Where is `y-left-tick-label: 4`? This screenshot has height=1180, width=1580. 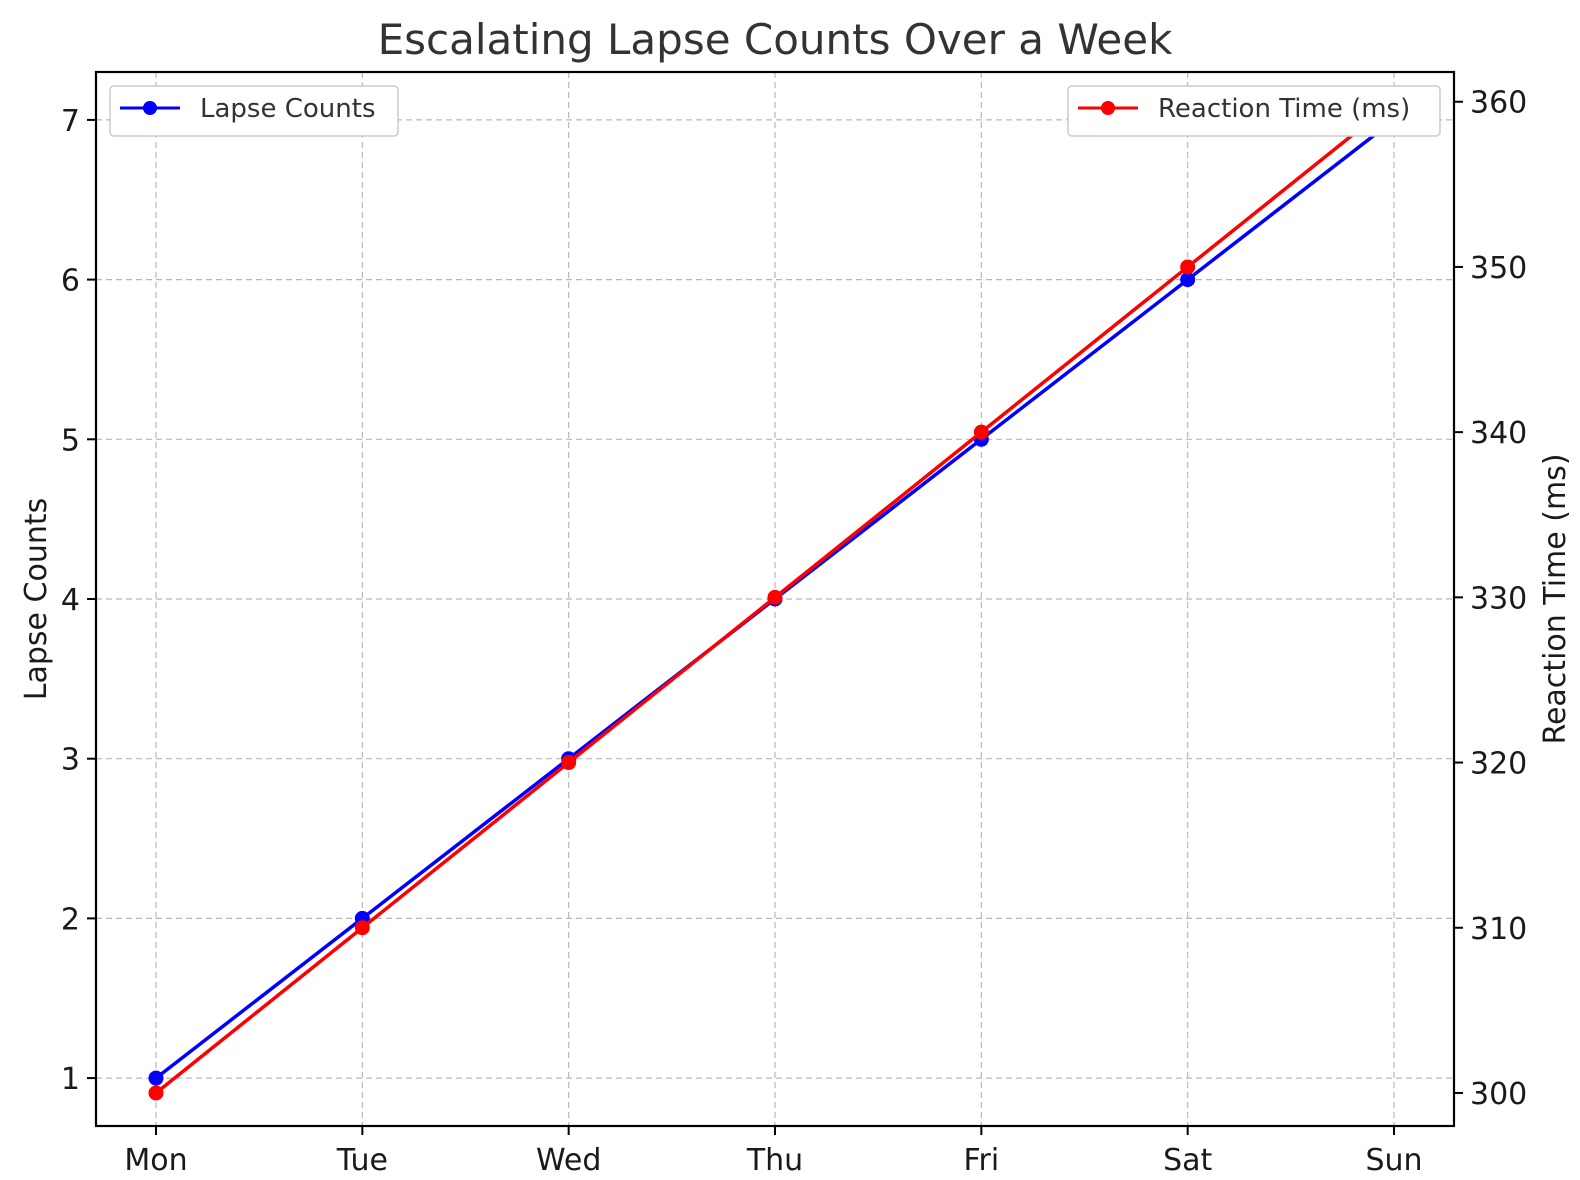
y-left-tick-label: 4 is located at coordinates (70, 600).